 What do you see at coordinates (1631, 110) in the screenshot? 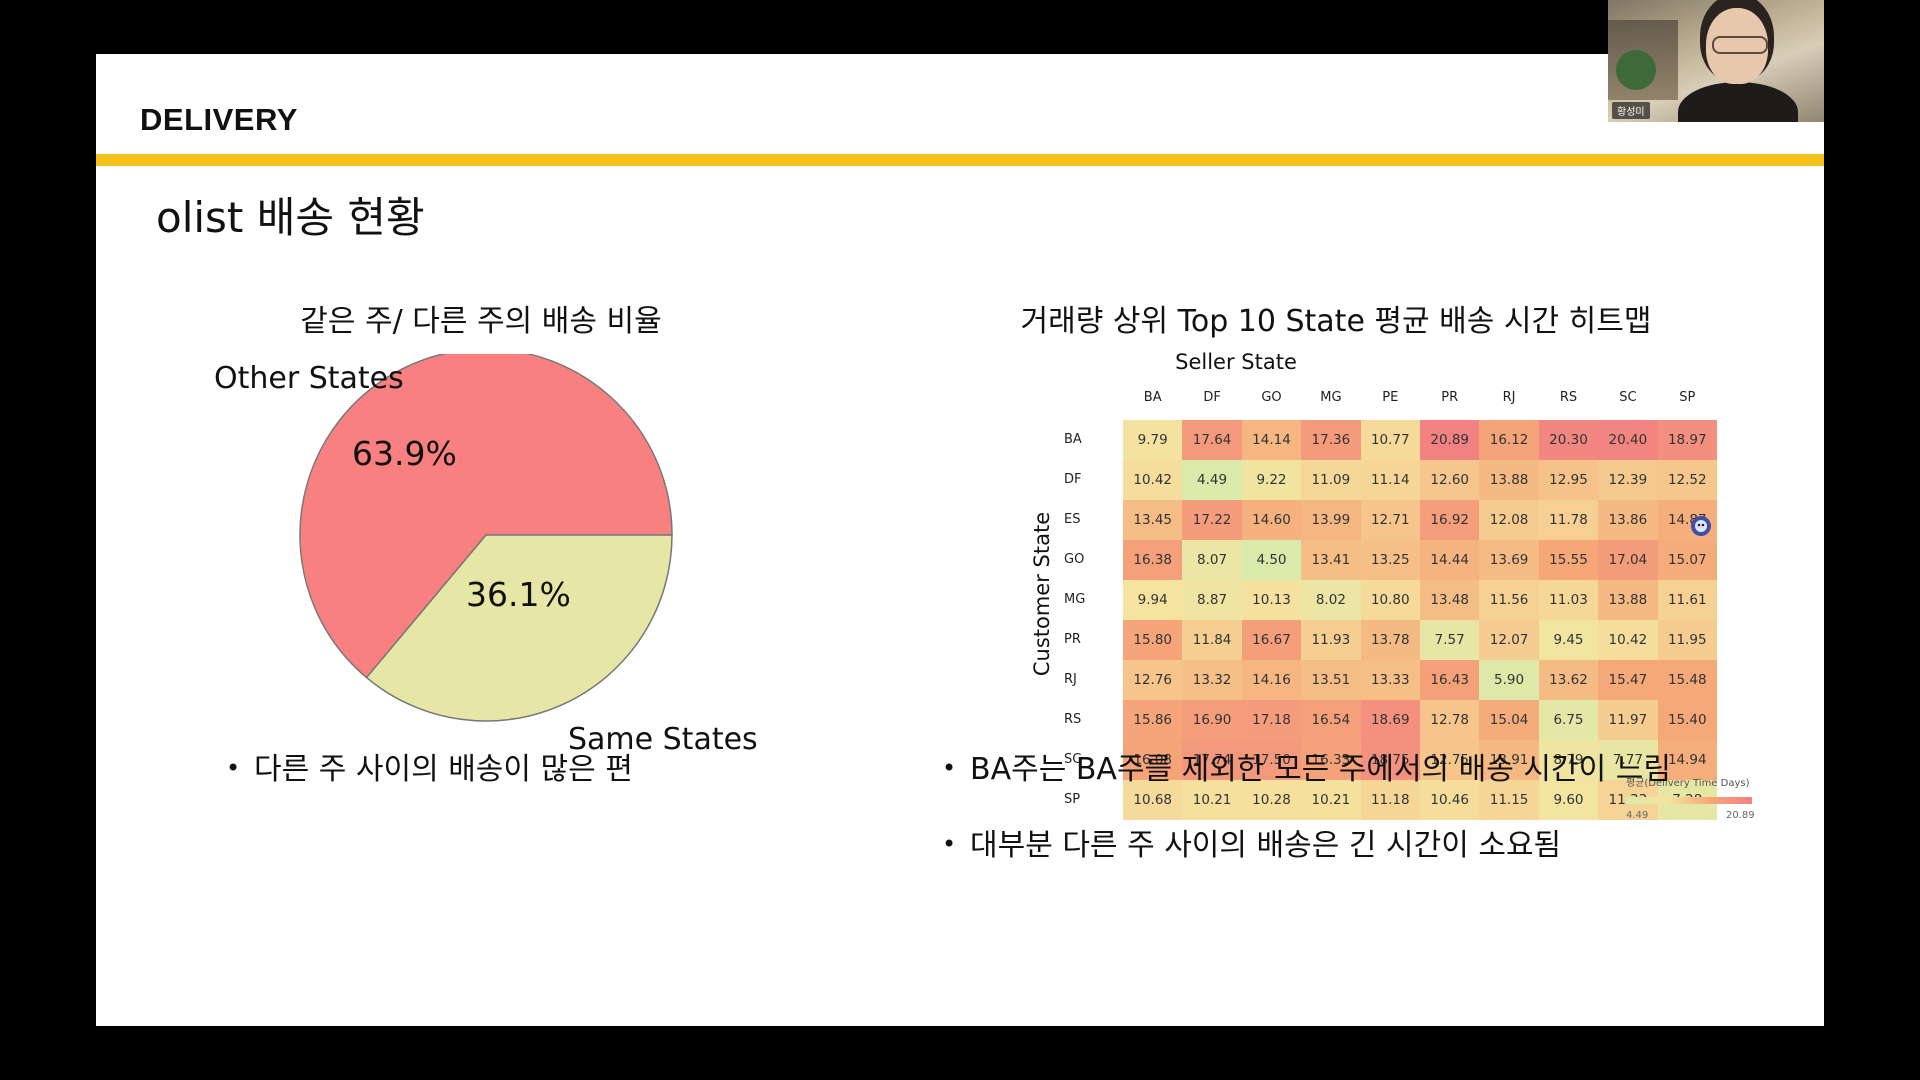
I see `webcam-participant-name: 황성미` at bounding box center [1631, 110].